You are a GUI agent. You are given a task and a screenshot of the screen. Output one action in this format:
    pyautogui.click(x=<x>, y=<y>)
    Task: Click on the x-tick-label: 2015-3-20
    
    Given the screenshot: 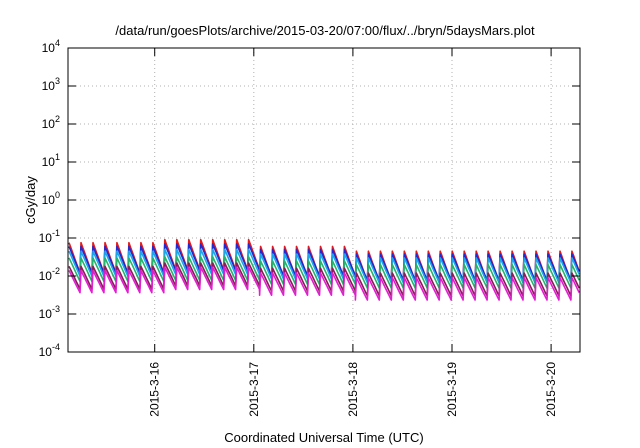 What is the action you would take?
    pyautogui.click(x=551, y=389)
    